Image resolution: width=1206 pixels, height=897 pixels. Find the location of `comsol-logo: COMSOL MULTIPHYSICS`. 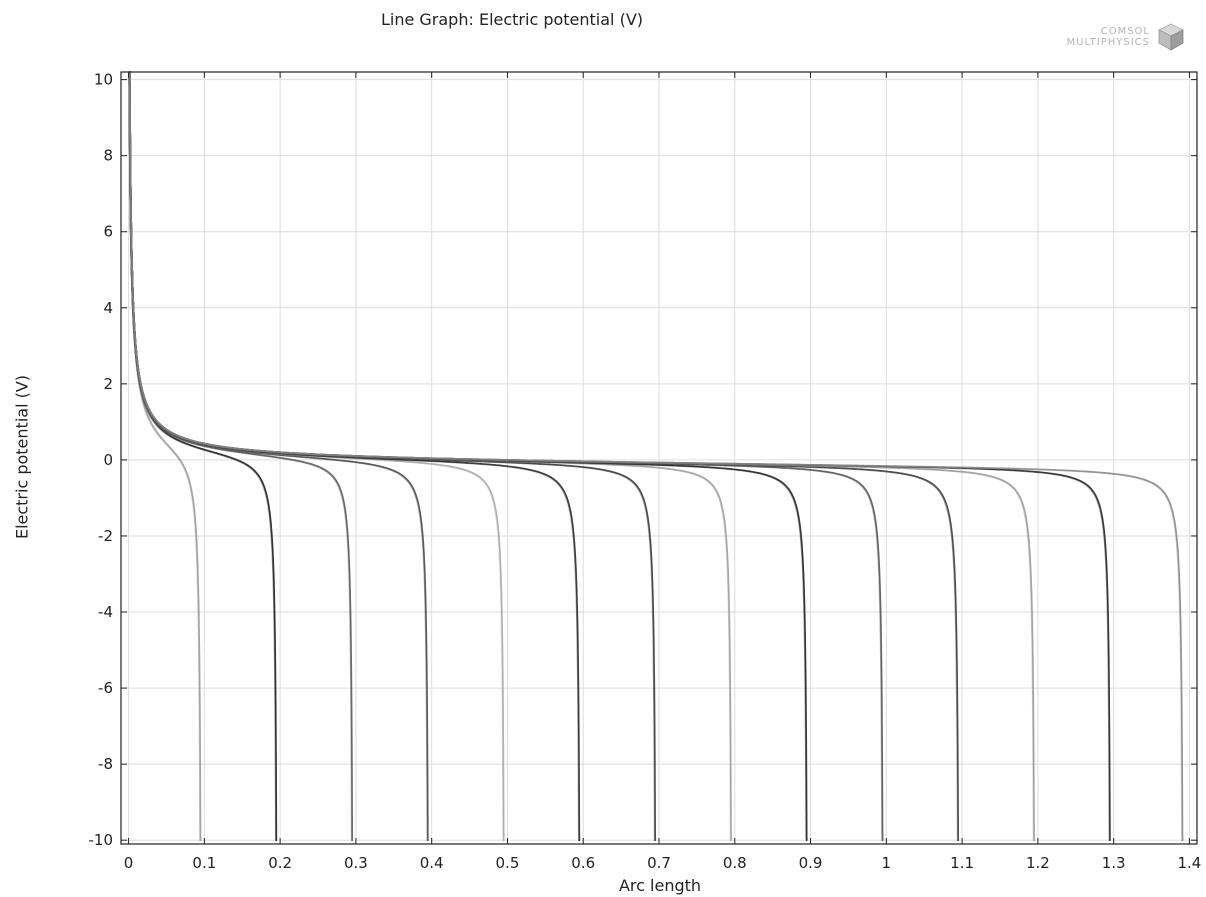

comsol-logo: COMSOL MULTIPHYSICS is located at coordinates (1126, 37).